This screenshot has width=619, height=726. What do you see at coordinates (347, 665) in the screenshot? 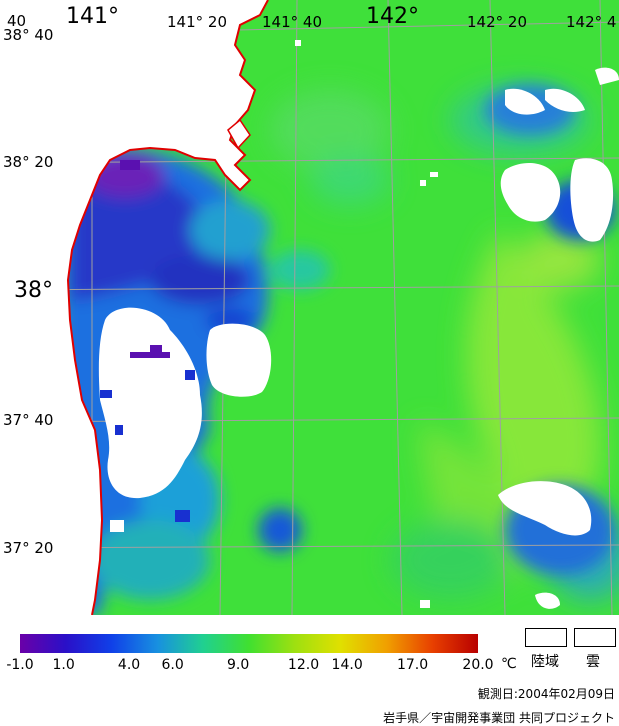
I see `colorbar-tick: 14.0` at bounding box center [347, 665].